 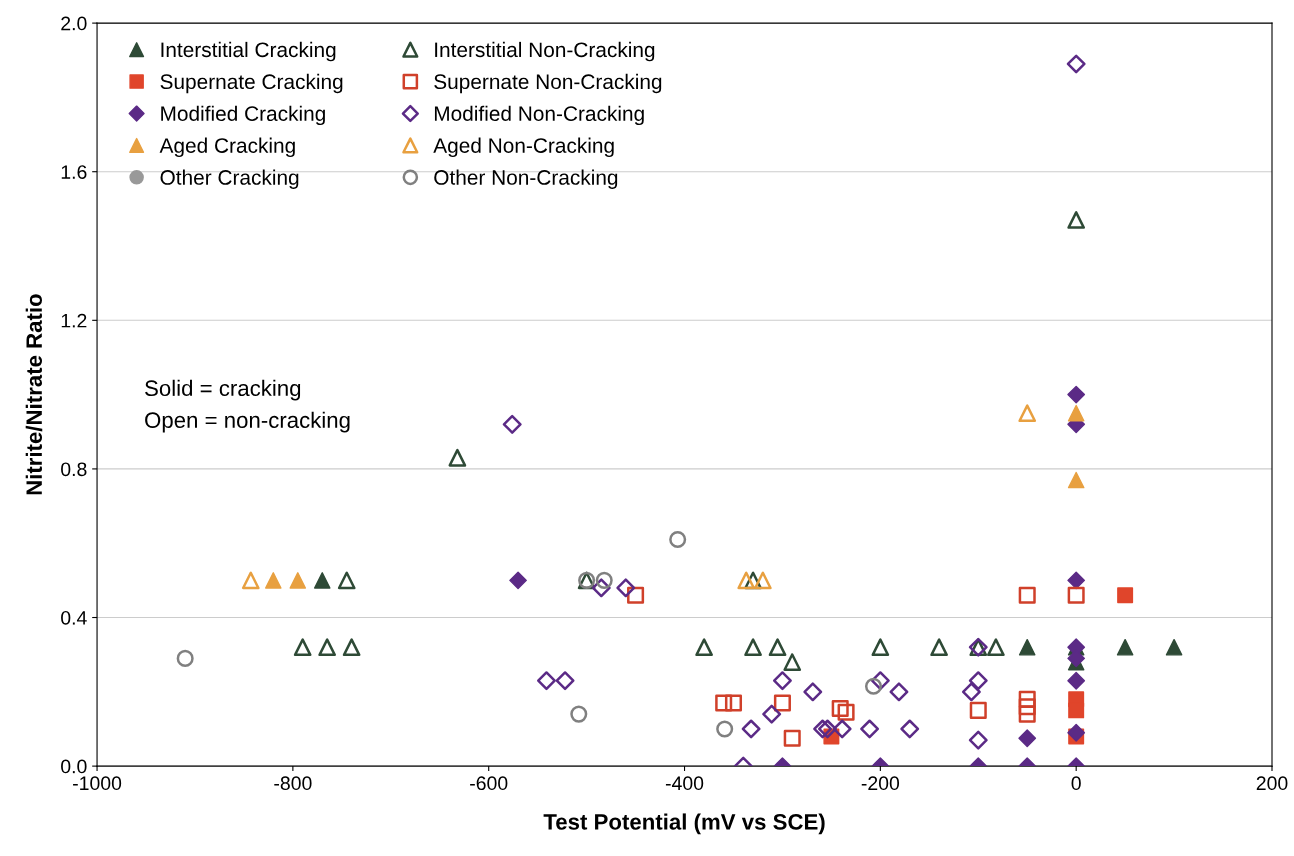 What do you see at coordinates (227, 147) in the screenshot?
I see `legend-label: Aged Cracking` at bounding box center [227, 147].